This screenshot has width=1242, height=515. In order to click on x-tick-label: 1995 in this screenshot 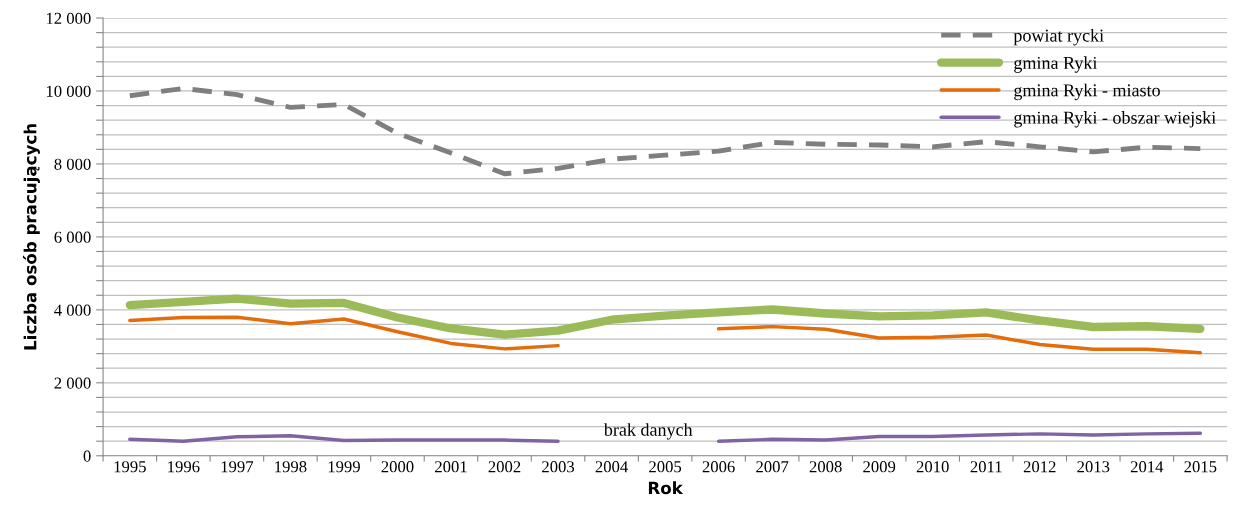, I will do `click(130, 467)`.